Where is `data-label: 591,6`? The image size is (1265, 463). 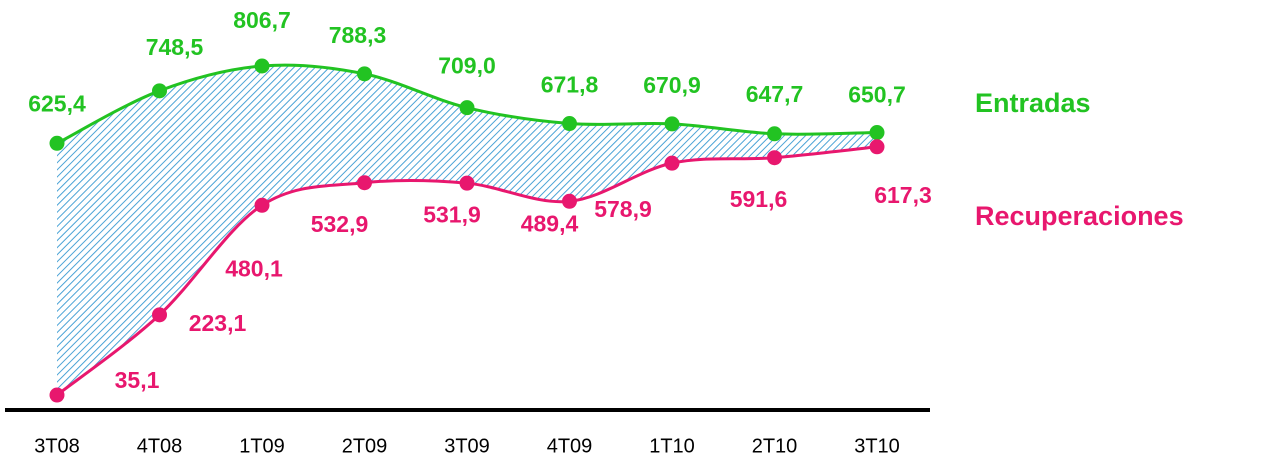 data-label: 591,6 is located at coordinates (759, 199).